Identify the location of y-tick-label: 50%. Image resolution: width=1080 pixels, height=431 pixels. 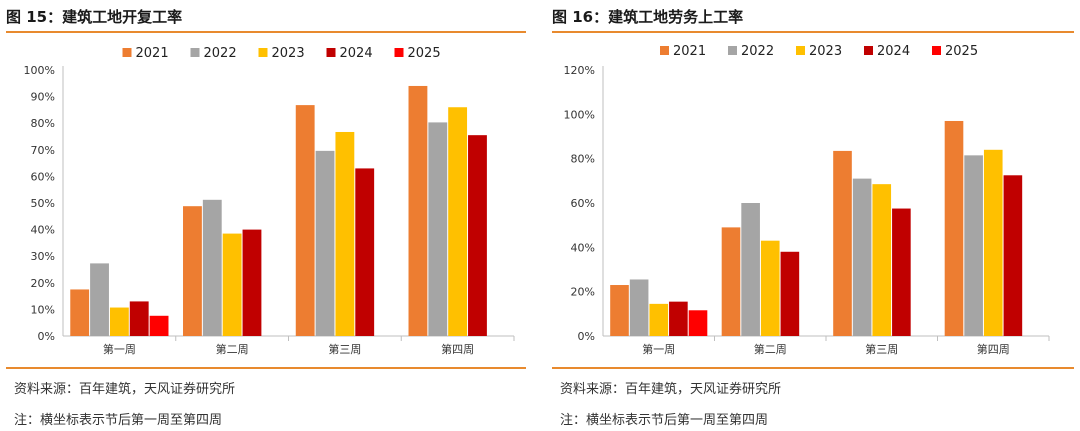
(43, 203).